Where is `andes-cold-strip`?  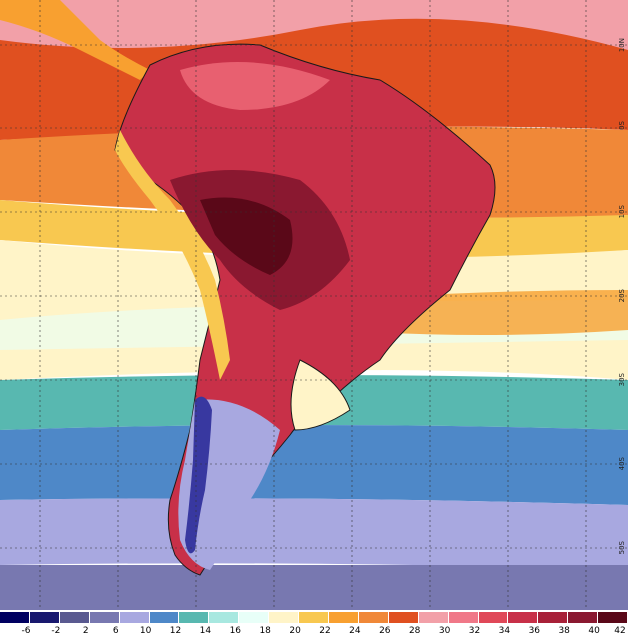
andes-cold-strip is located at coordinates (198, 475).